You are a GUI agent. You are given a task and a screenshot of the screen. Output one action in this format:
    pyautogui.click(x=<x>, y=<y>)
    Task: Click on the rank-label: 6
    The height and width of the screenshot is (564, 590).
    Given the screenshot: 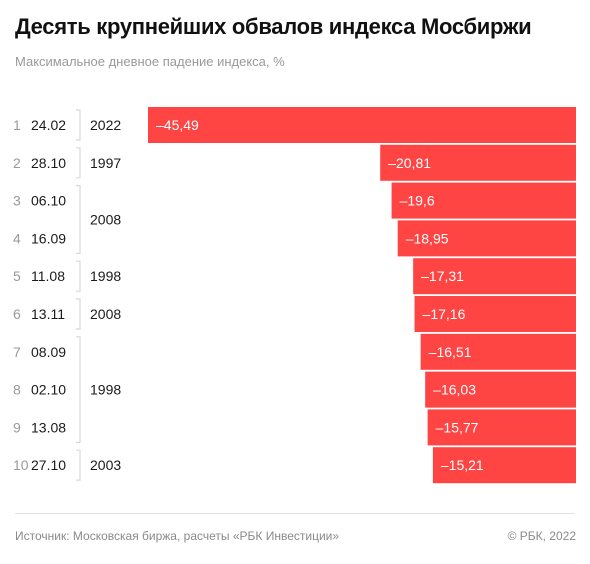 What is the action you would take?
    pyautogui.click(x=17, y=314)
    